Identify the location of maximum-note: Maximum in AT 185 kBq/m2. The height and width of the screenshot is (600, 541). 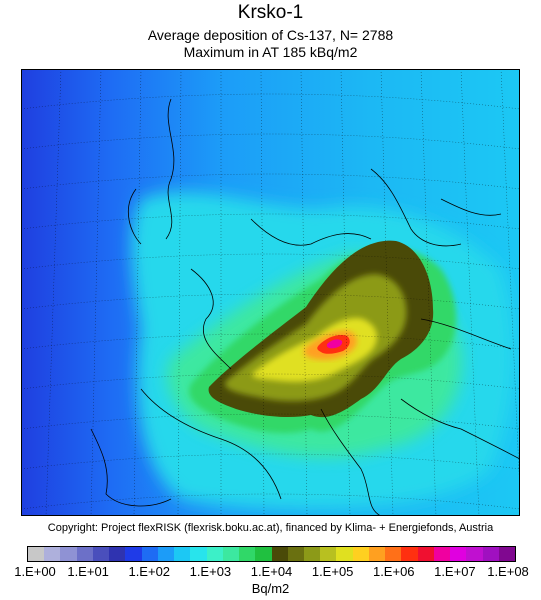
(270, 52).